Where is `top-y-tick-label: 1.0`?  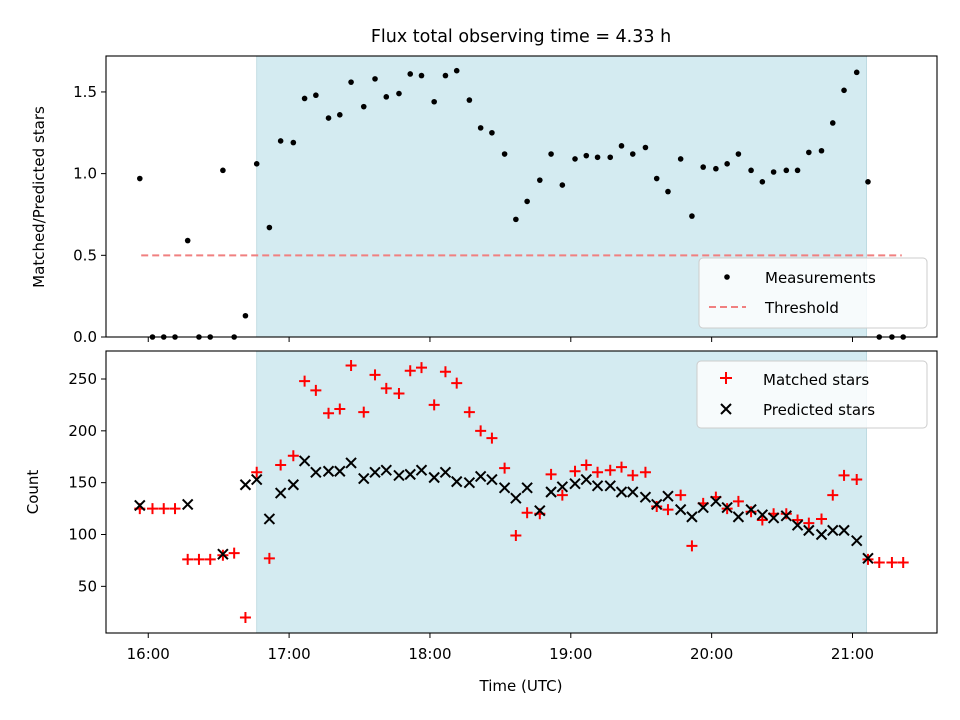
top-y-tick-label: 1.0 is located at coordinates (85, 174).